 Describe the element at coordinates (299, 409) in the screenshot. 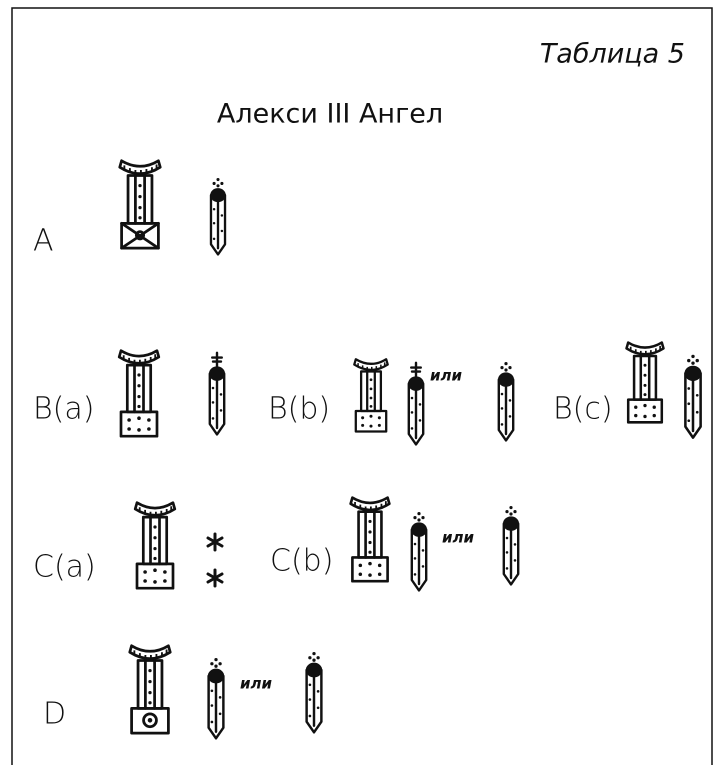

I see `row-label: B(b)` at that location.